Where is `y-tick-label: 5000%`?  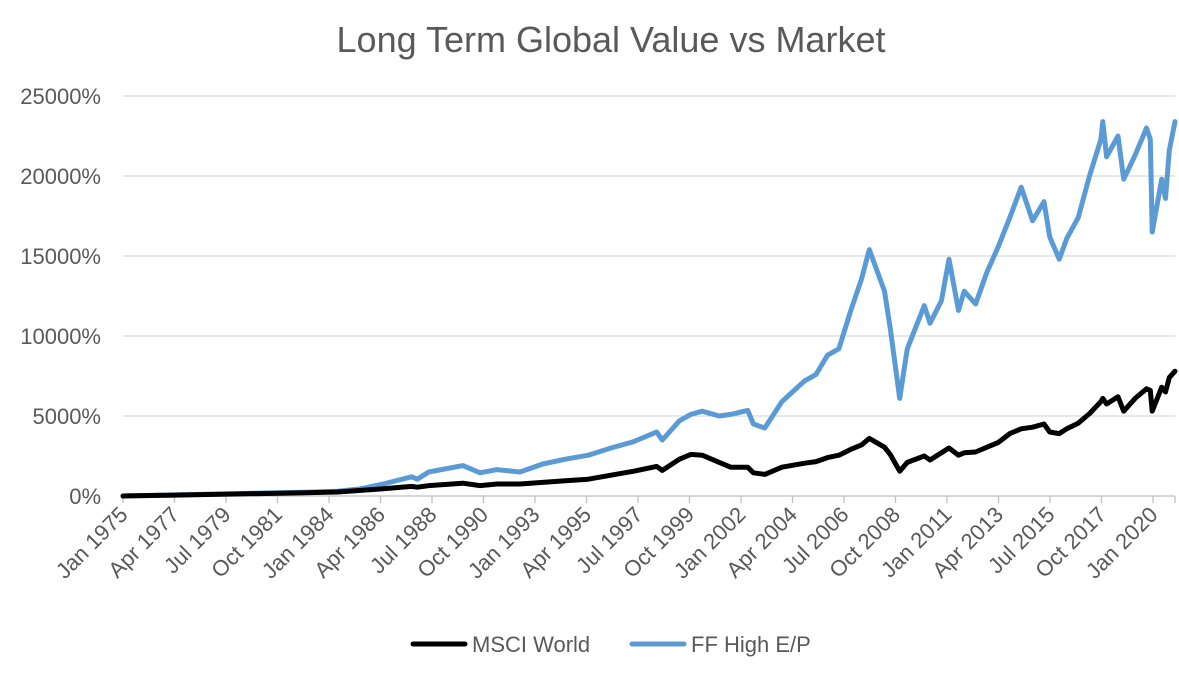
y-tick-label: 5000% is located at coordinates (66, 416).